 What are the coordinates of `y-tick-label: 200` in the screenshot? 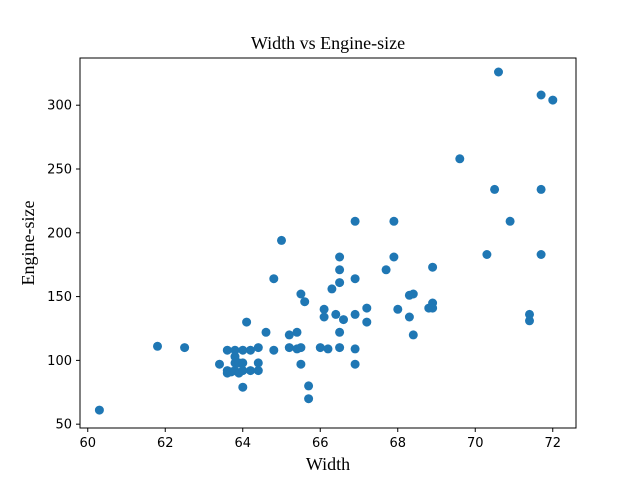 It's located at (59, 233).